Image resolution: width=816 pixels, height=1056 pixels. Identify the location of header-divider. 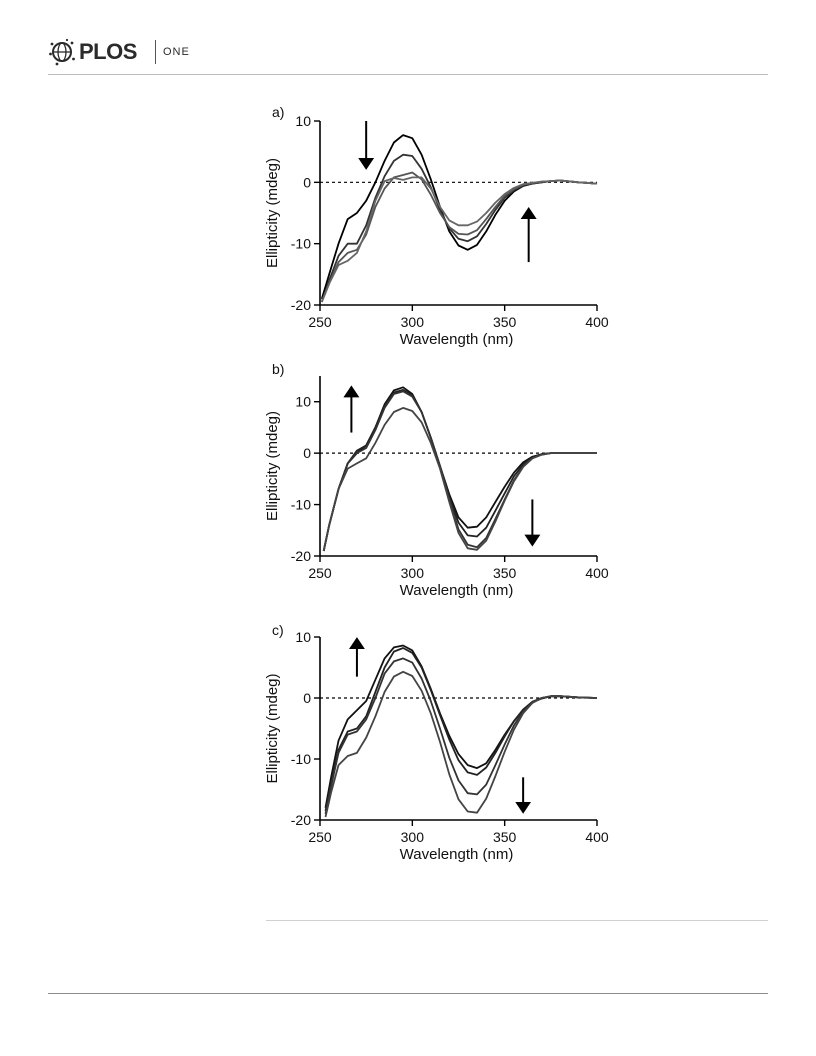
(408, 74).